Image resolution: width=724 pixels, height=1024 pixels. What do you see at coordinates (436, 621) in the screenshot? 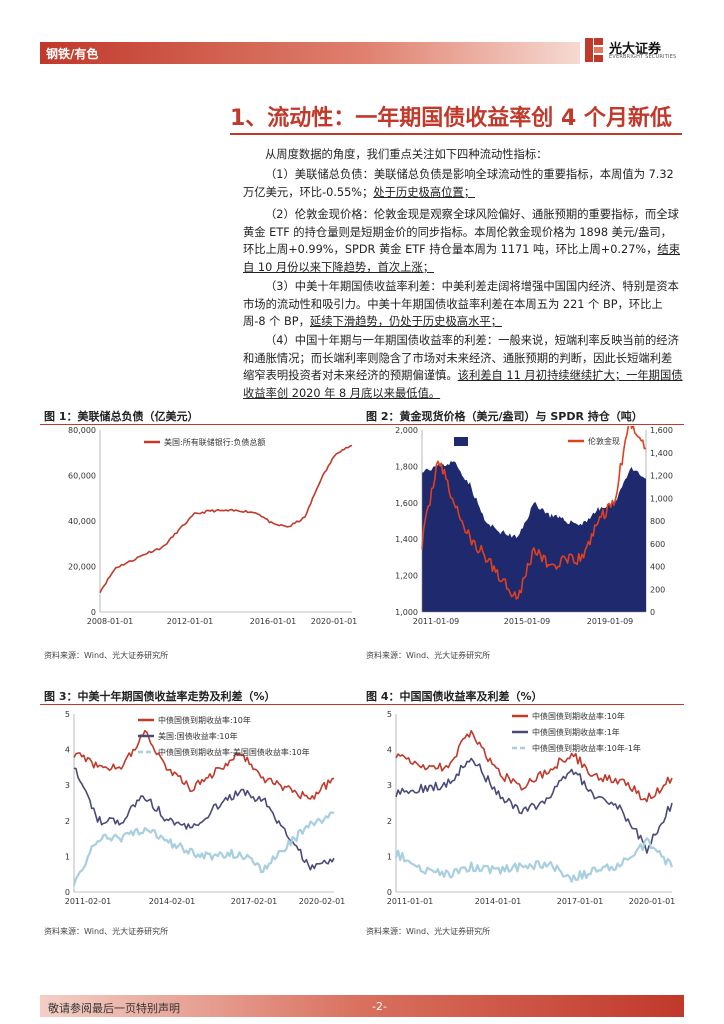
I see `x-tick-label: 2011-01-09` at bounding box center [436, 621].